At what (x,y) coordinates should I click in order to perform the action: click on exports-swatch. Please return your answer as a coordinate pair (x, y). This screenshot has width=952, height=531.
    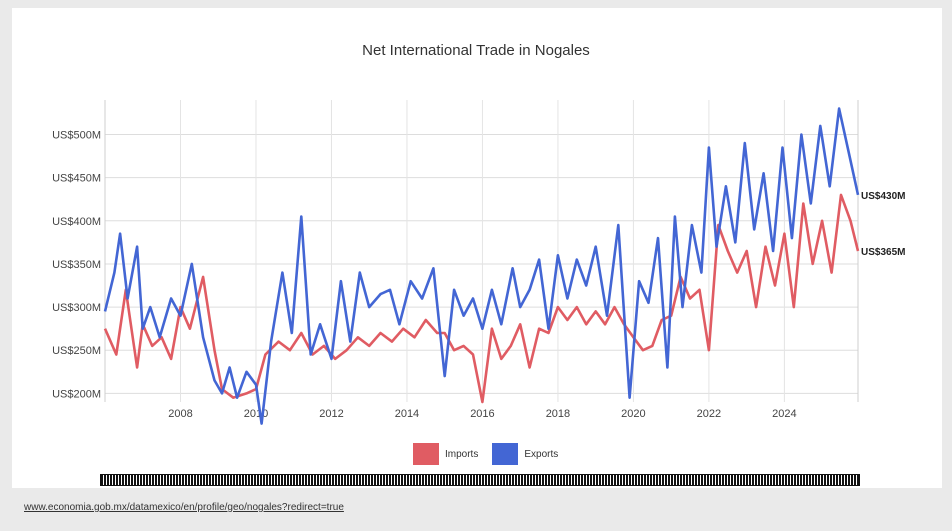
    Looking at the image, I should click on (505, 454).